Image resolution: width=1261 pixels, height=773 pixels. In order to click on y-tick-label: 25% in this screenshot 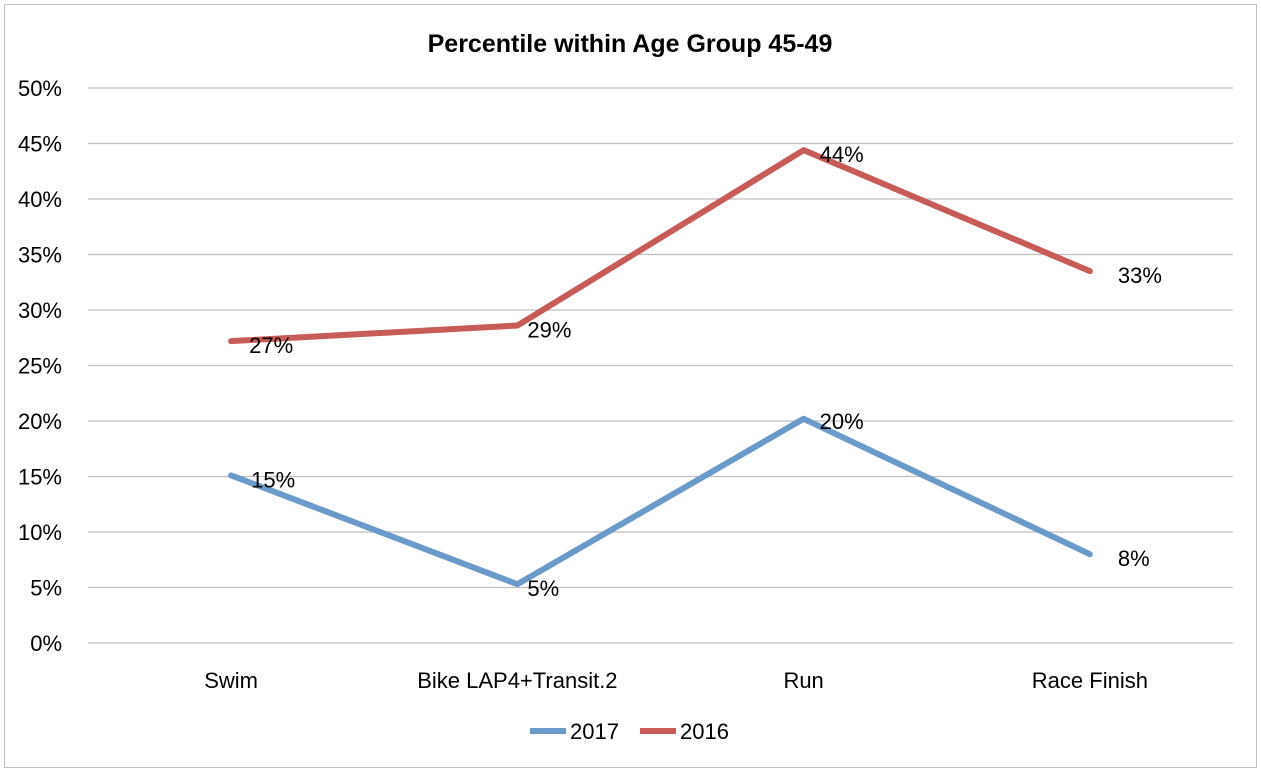, I will do `click(40, 366)`.